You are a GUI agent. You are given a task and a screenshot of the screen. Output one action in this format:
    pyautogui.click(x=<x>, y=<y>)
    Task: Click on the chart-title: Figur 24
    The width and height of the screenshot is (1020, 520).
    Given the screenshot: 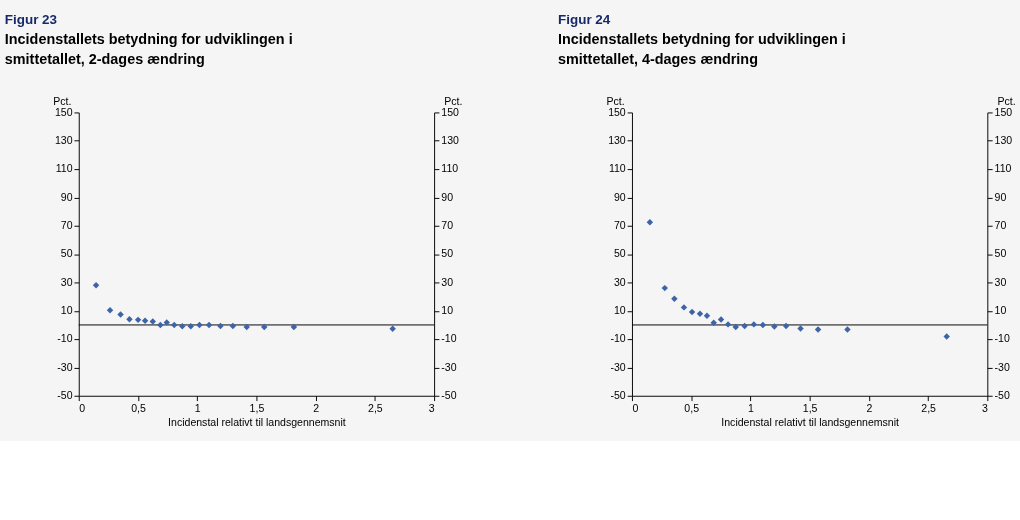 What is the action you would take?
    pyautogui.click(x=584, y=20)
    